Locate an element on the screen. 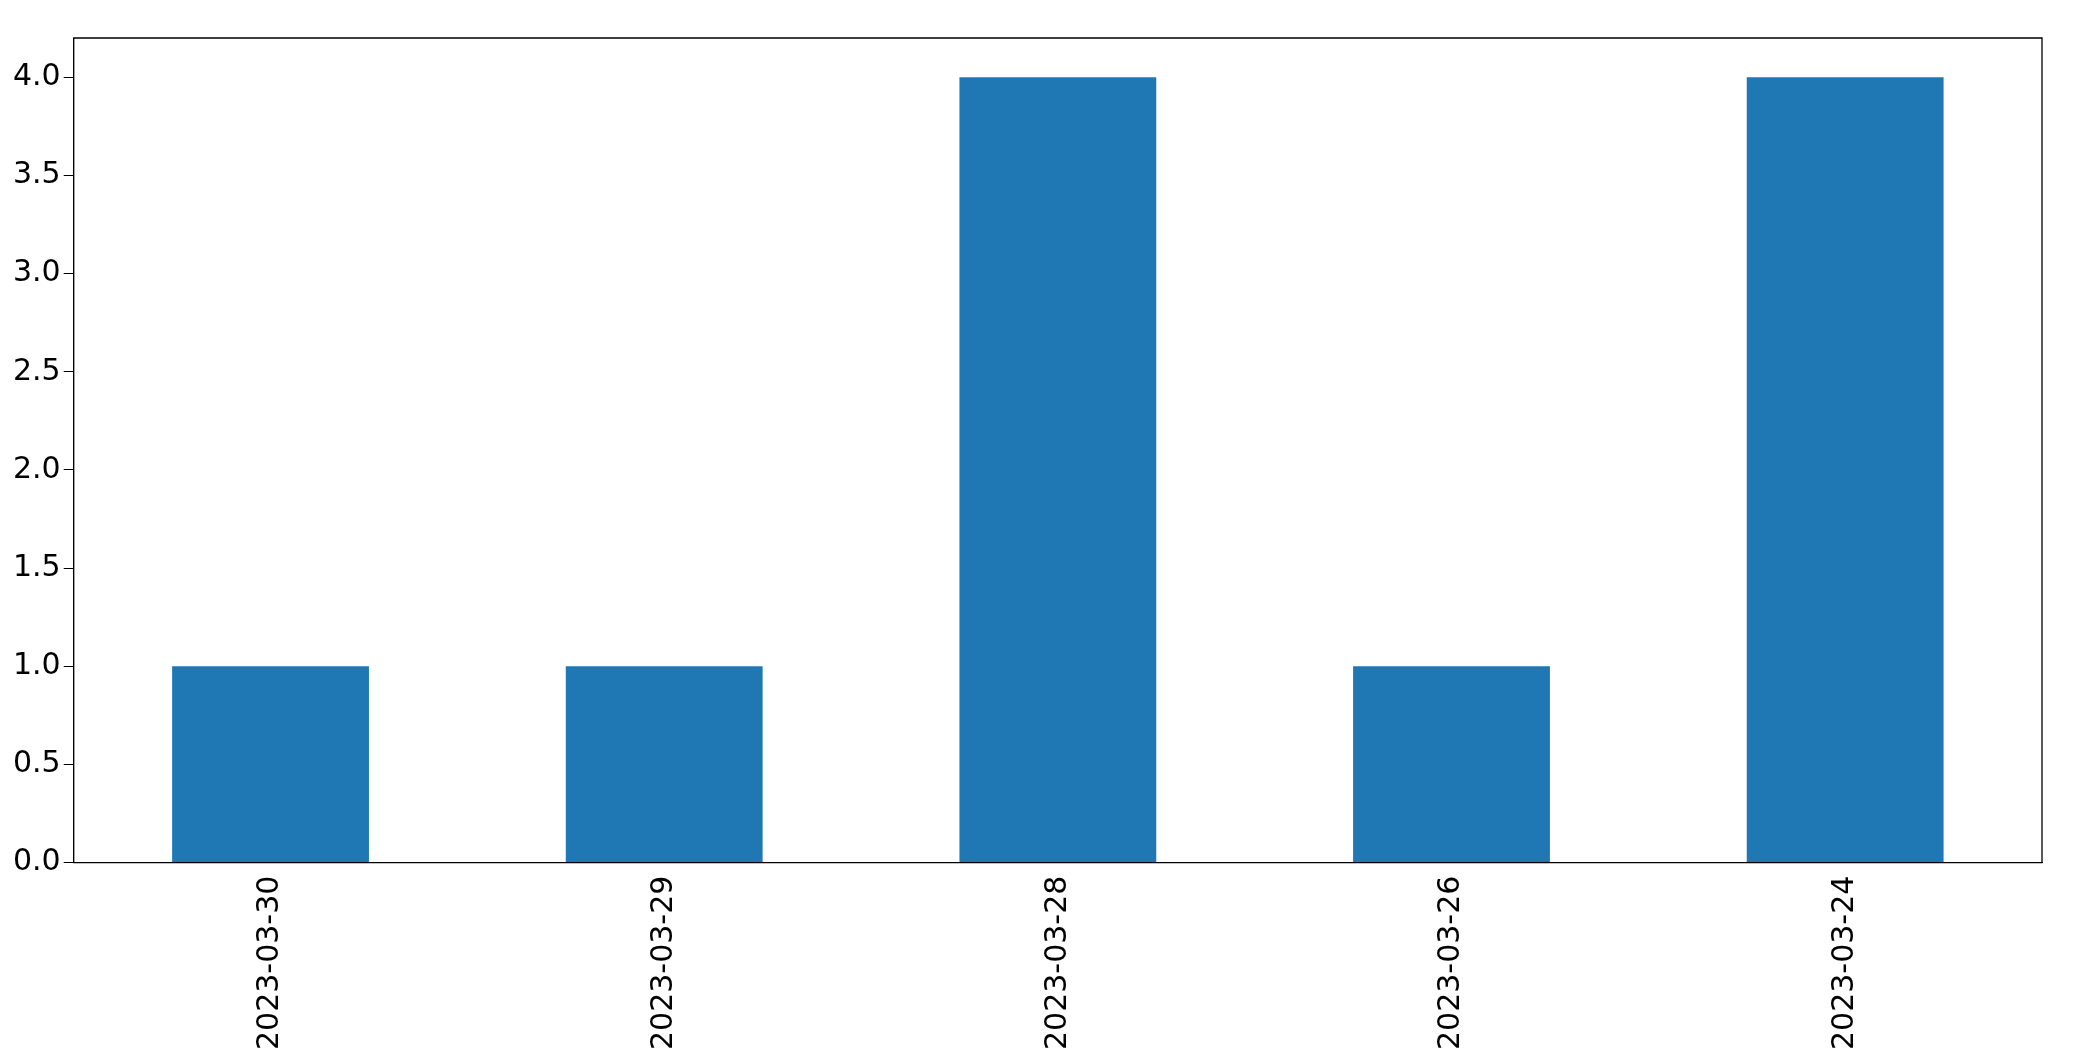 This screenshot has width=2082, height=1061. x-tick-label: 2023-03-28 is located at coordinates (1055, 963).